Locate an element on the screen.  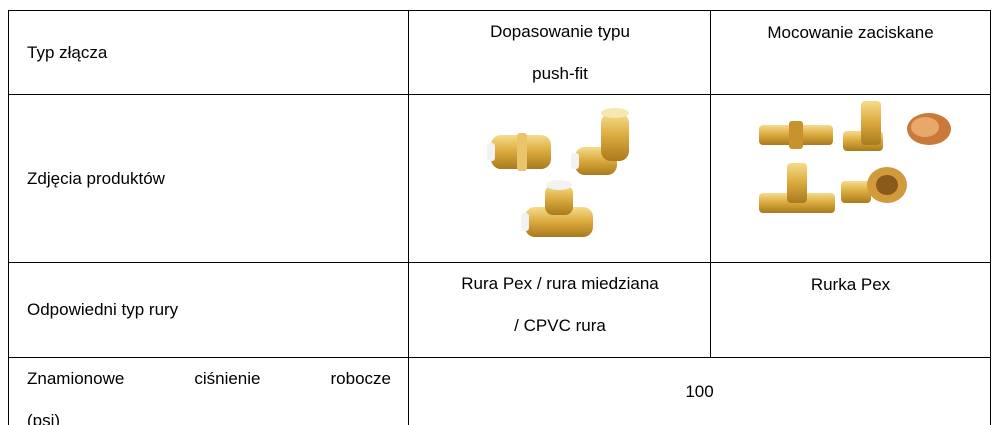
cell: Mocowanie zaciskane is located at coordinates (850, 52).